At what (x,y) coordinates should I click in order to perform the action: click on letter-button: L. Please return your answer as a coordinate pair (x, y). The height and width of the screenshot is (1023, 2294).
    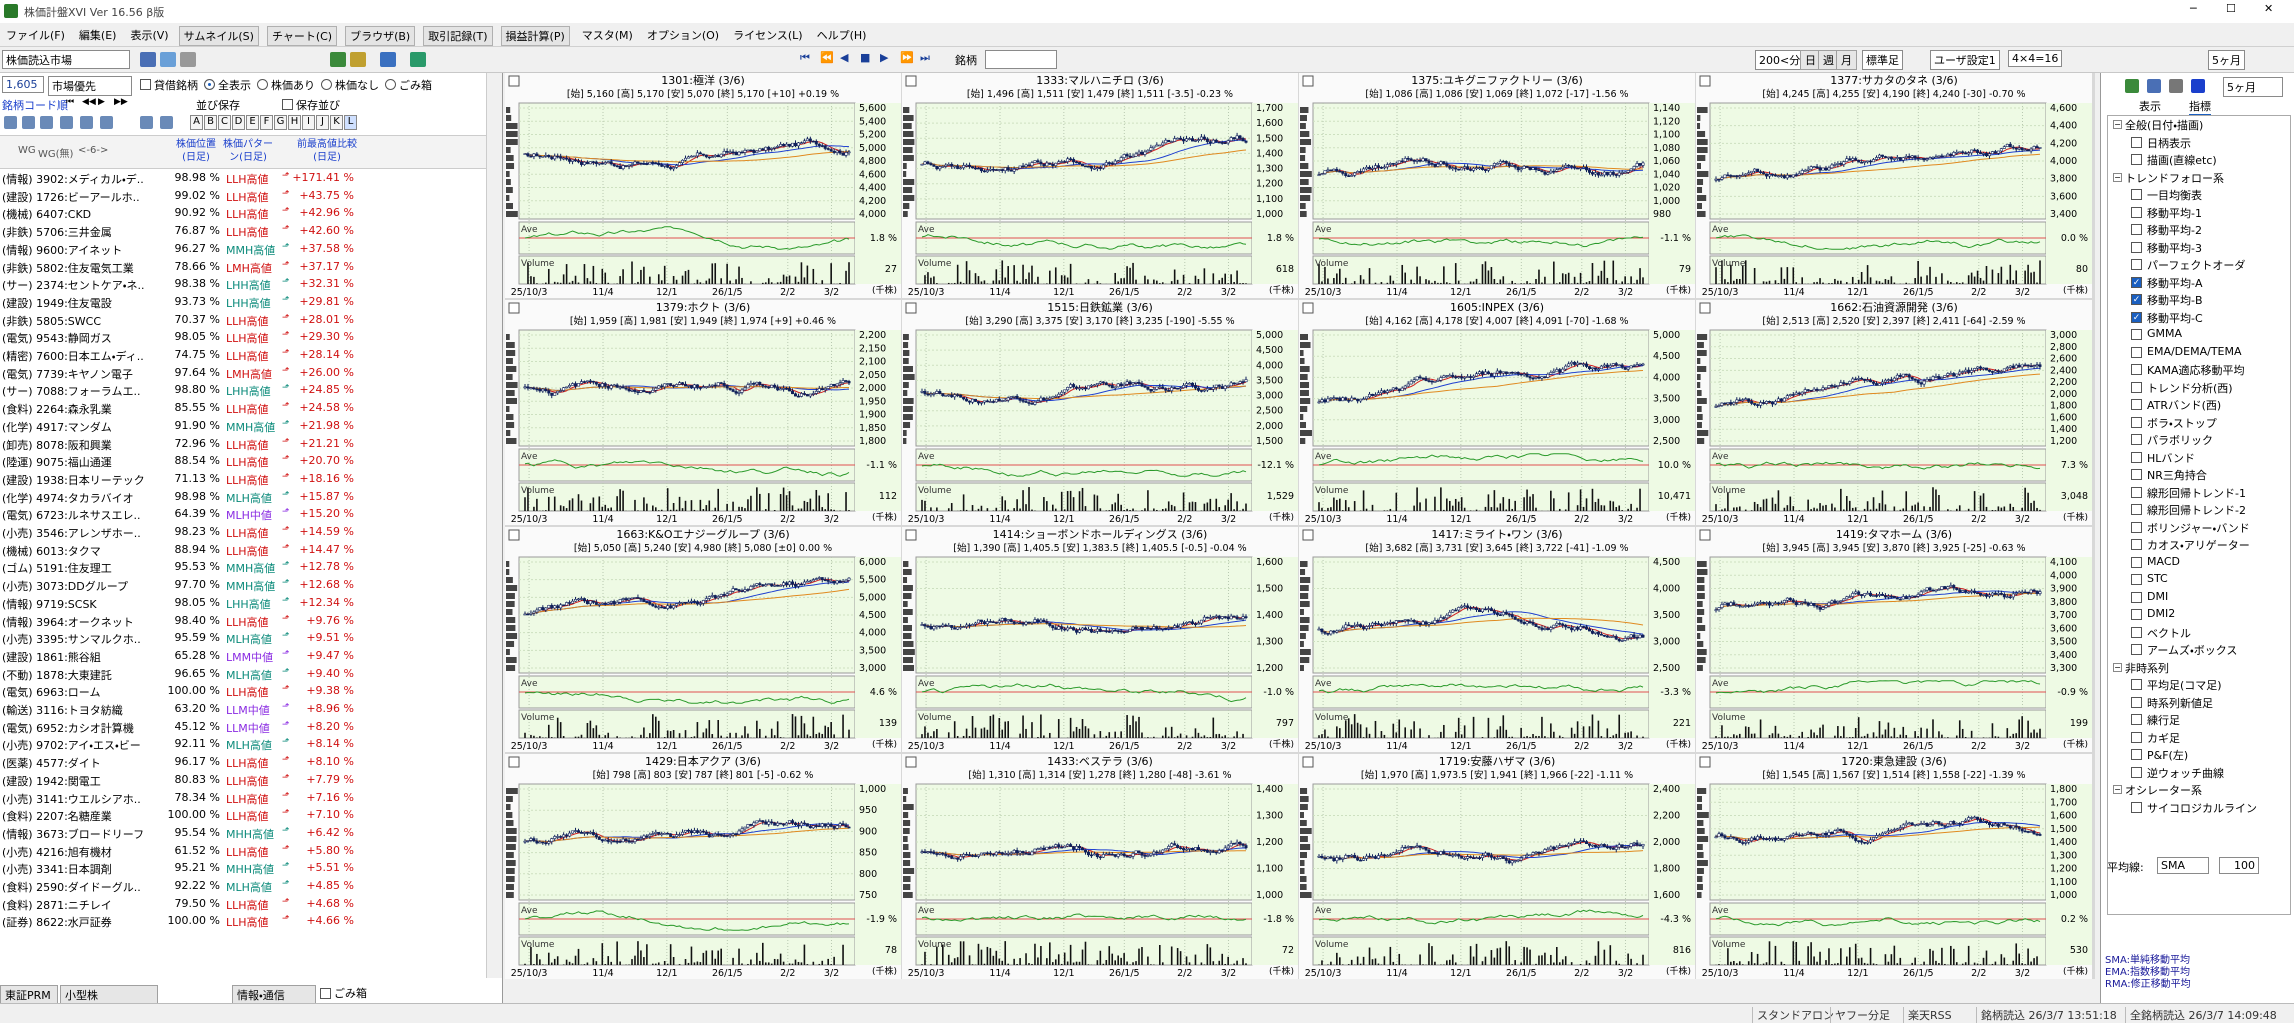
    Looking at the image, I should click on (350, 122).